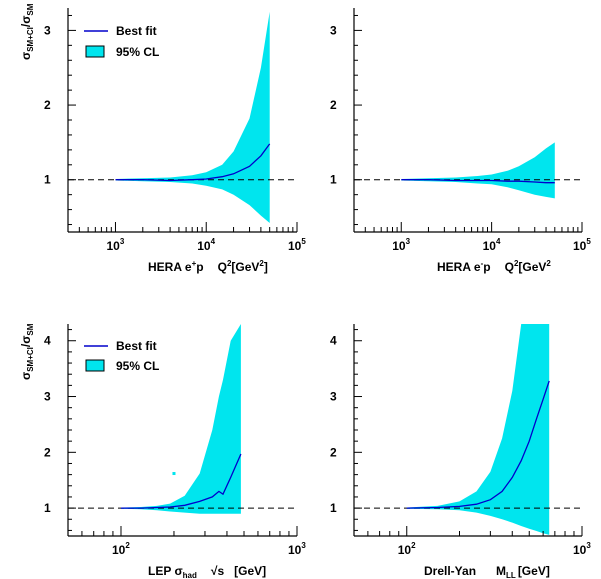  I want to click on xlabel-panel-3: LEP σhad √s [GeV], so click(207, 571).